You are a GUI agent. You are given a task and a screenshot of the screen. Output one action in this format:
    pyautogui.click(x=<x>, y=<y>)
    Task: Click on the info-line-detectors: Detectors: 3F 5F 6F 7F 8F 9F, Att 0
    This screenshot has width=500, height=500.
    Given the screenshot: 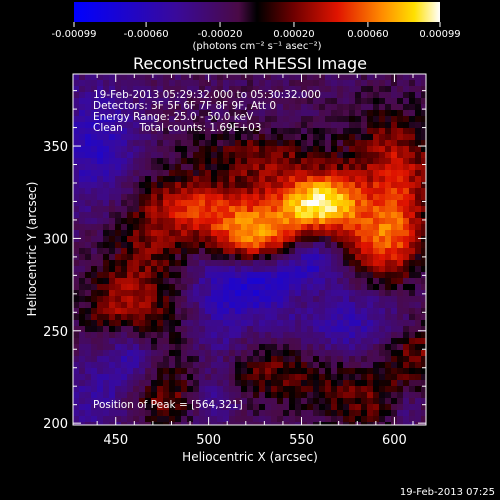 What is the action you would take?
    pyautogui.click(x=184, y=106)
    